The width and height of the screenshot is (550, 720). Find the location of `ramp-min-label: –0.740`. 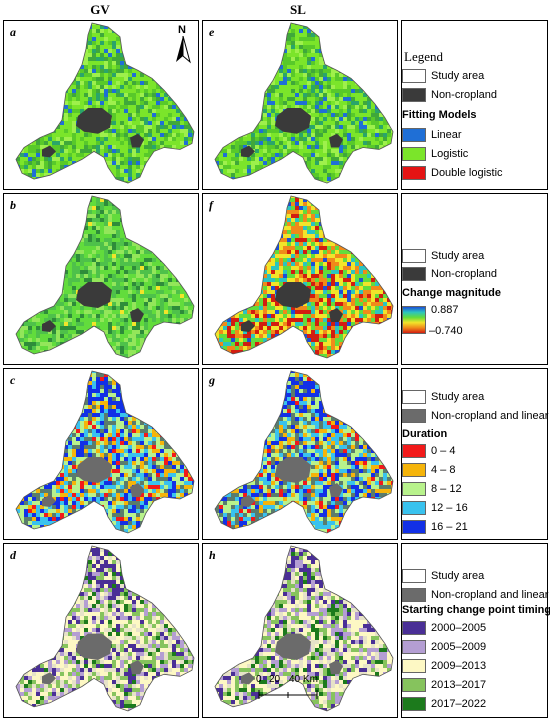

ramp-min-label: –0.740 is located at coordinates (446, 331).